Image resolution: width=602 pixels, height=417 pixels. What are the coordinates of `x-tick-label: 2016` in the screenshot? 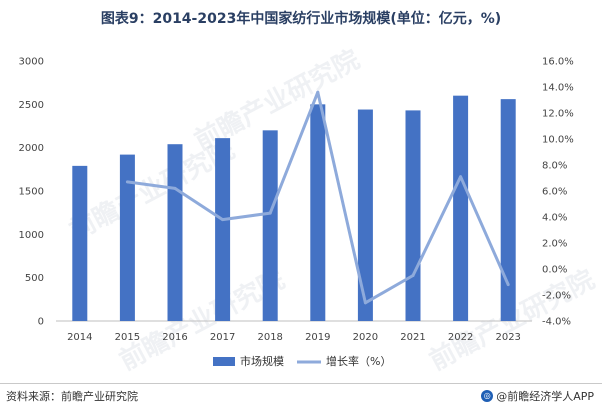 It's located at (174, 337).